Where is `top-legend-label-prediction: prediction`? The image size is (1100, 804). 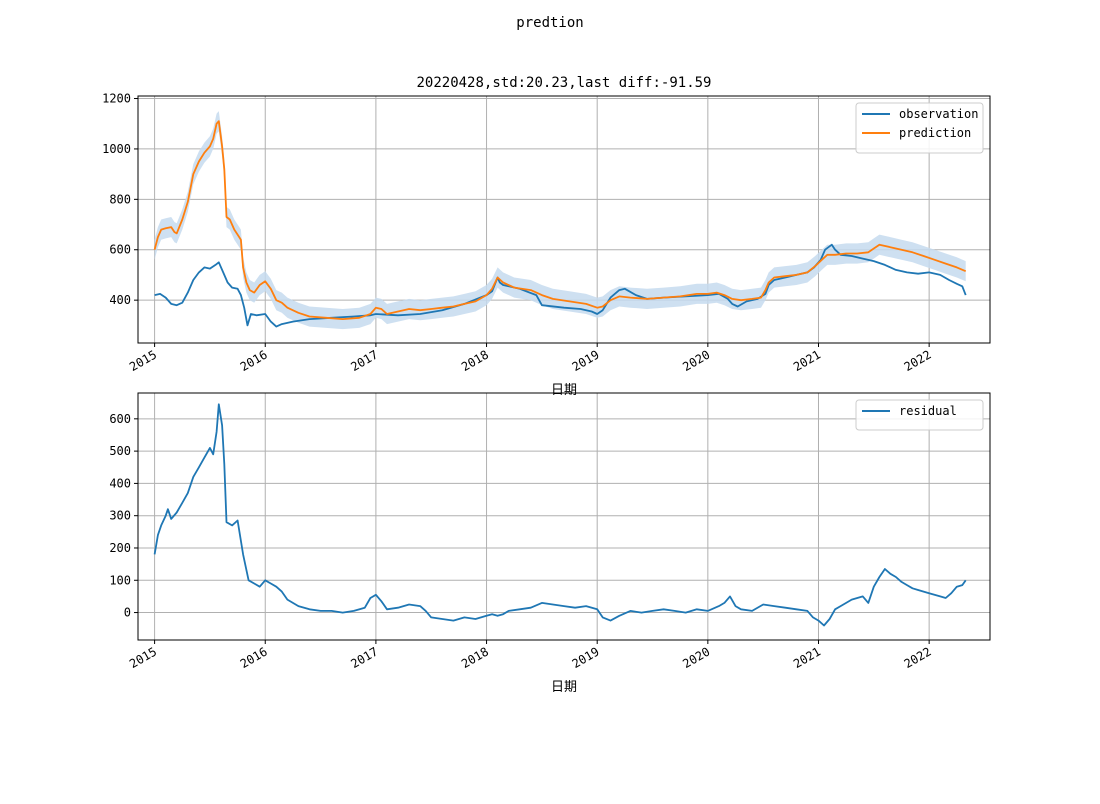 top-legend-label-prediction: prediction is located at coordinates (935, 133).